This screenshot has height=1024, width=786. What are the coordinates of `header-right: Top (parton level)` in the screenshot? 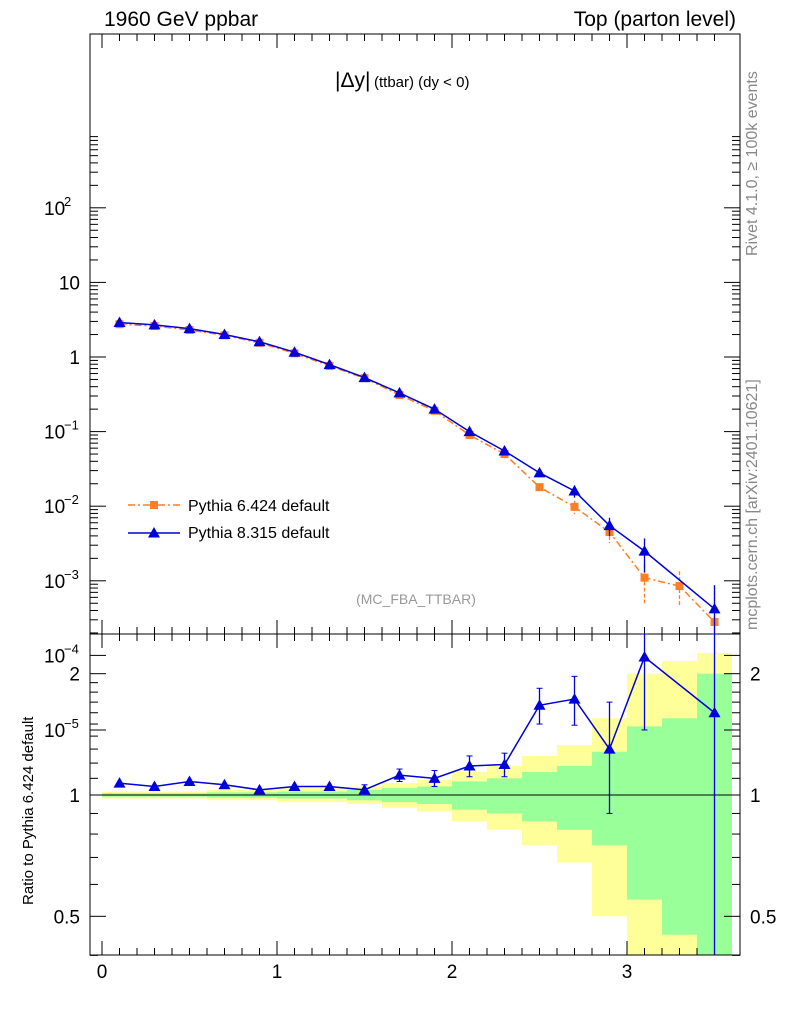 It's located at (654, 19).